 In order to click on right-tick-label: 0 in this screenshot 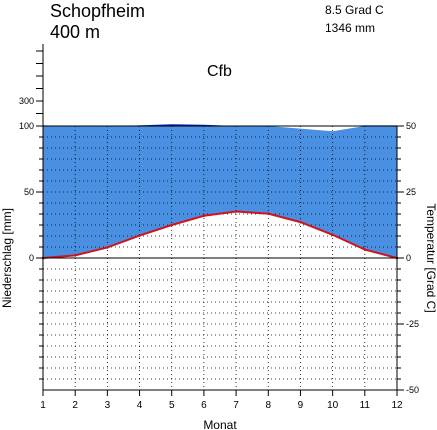, I will do `click(408, 258)`.